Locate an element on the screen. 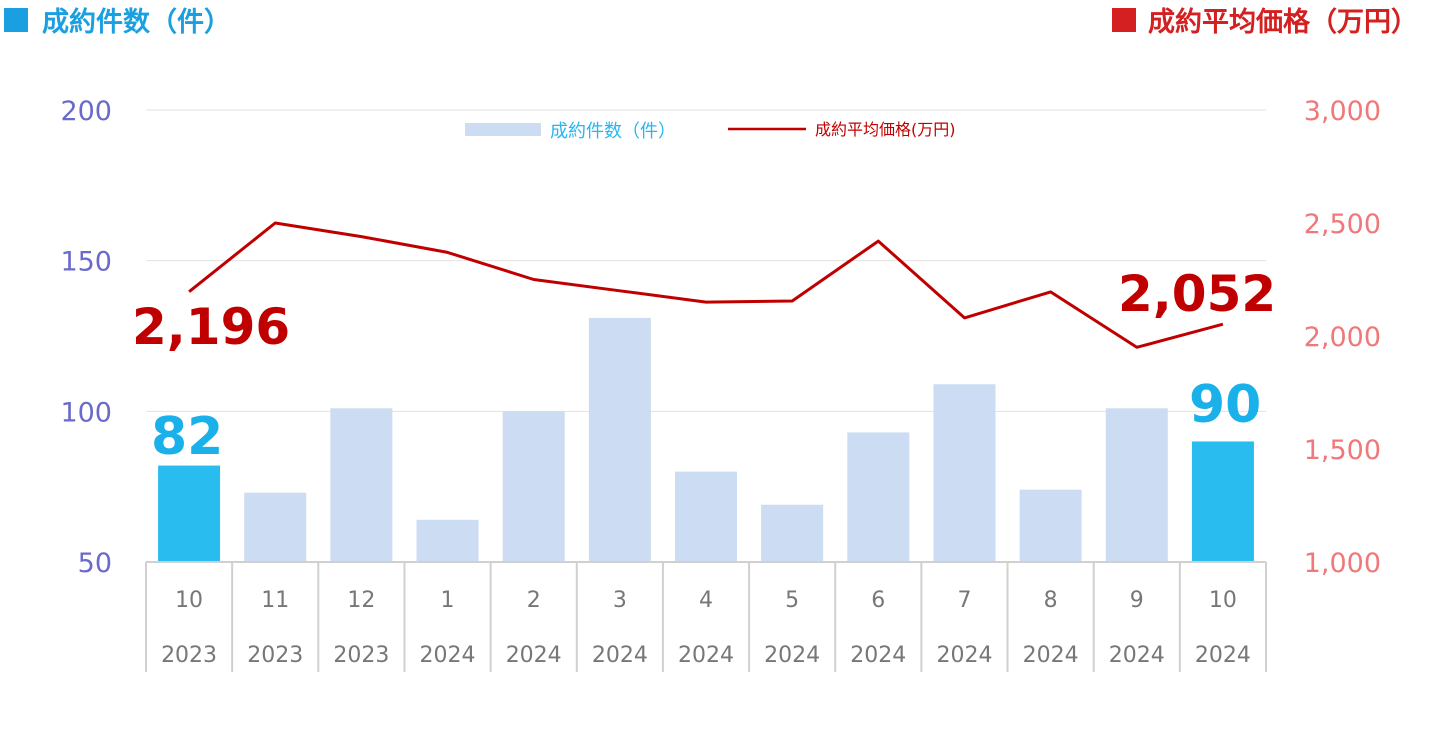 This screenshot has height=738, width=1440. left-tick-label: 50 is located at coordinates (95, 563).